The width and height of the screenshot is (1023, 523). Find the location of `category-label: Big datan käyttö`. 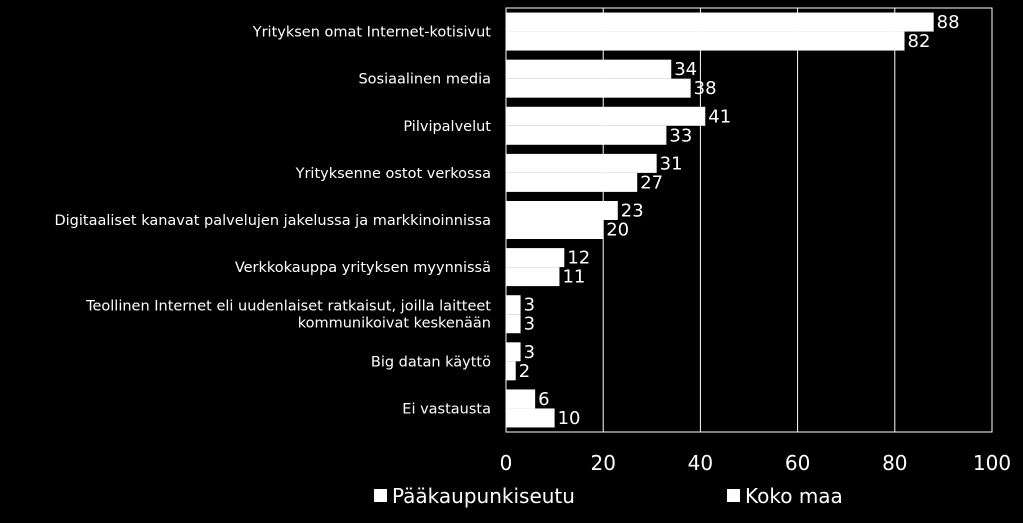

category-label: Big datan käyttö is located at coordinates (431, 362).